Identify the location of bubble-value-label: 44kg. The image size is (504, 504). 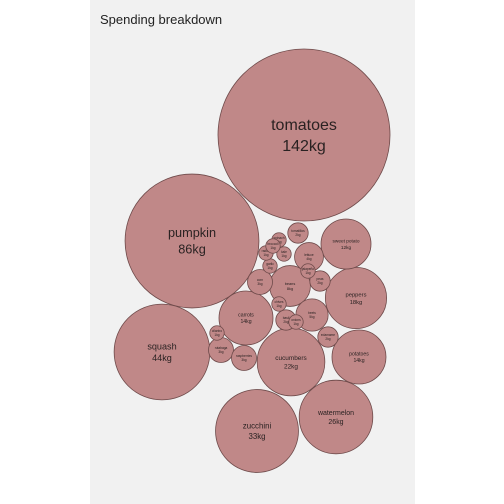
(162, 358).